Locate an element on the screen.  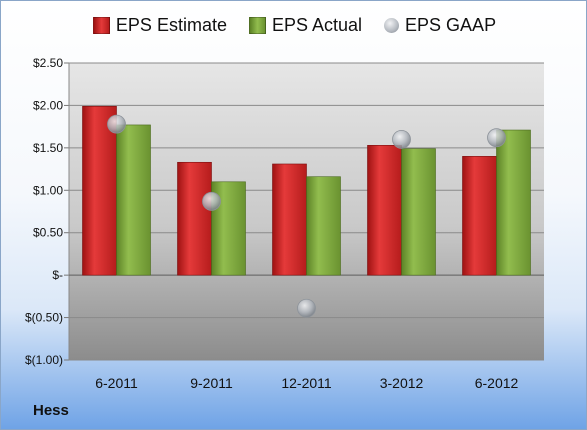
y-tick-label: $2.50 is located at coordinates (48, 63).